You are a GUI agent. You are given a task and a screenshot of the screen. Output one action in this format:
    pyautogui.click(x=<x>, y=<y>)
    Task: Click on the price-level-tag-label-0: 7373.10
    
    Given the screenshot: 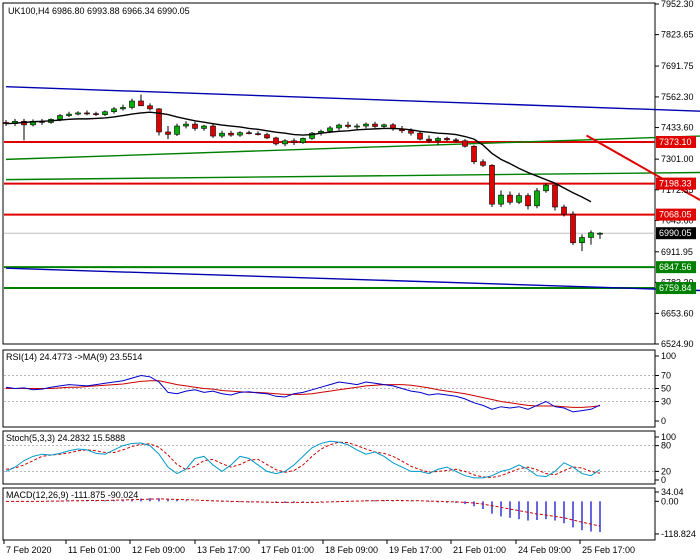 What is the action you would take?
    pyautogui.click(x=675, y=142)
    